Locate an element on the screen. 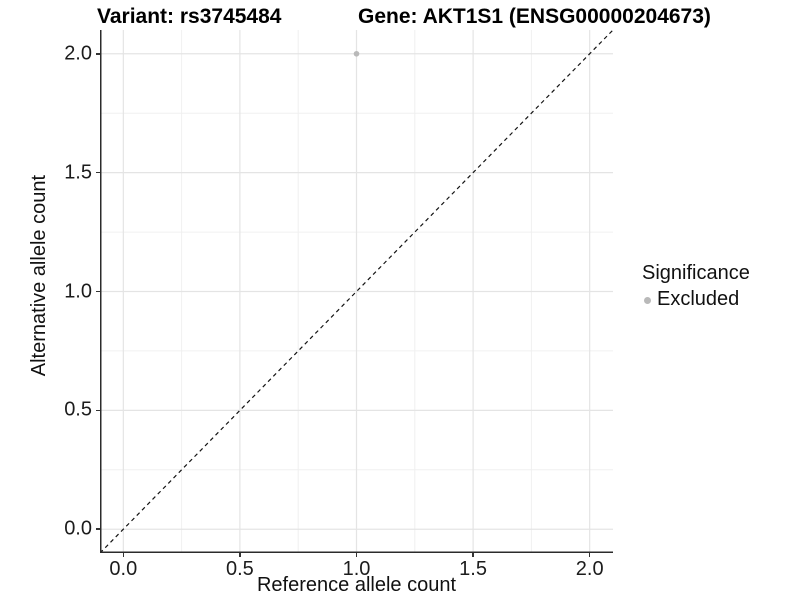 This screenshot has width=800, height=600. x-tick-label: 1.5 is located at coordinates (473, 569).